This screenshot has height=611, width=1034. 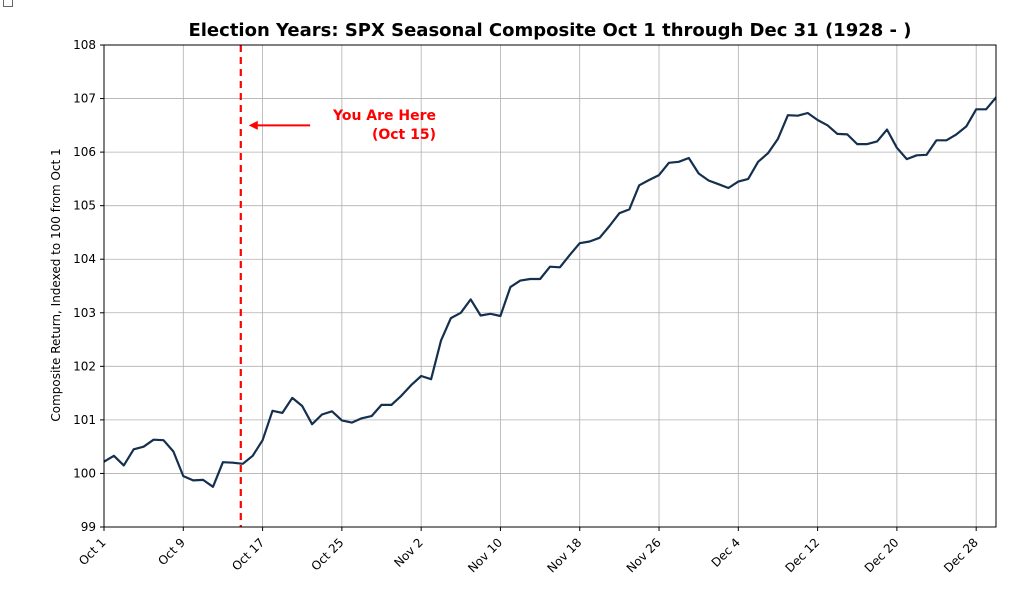 I want to click on x-tick-label: Oct 25, so click(x=328, y=554).